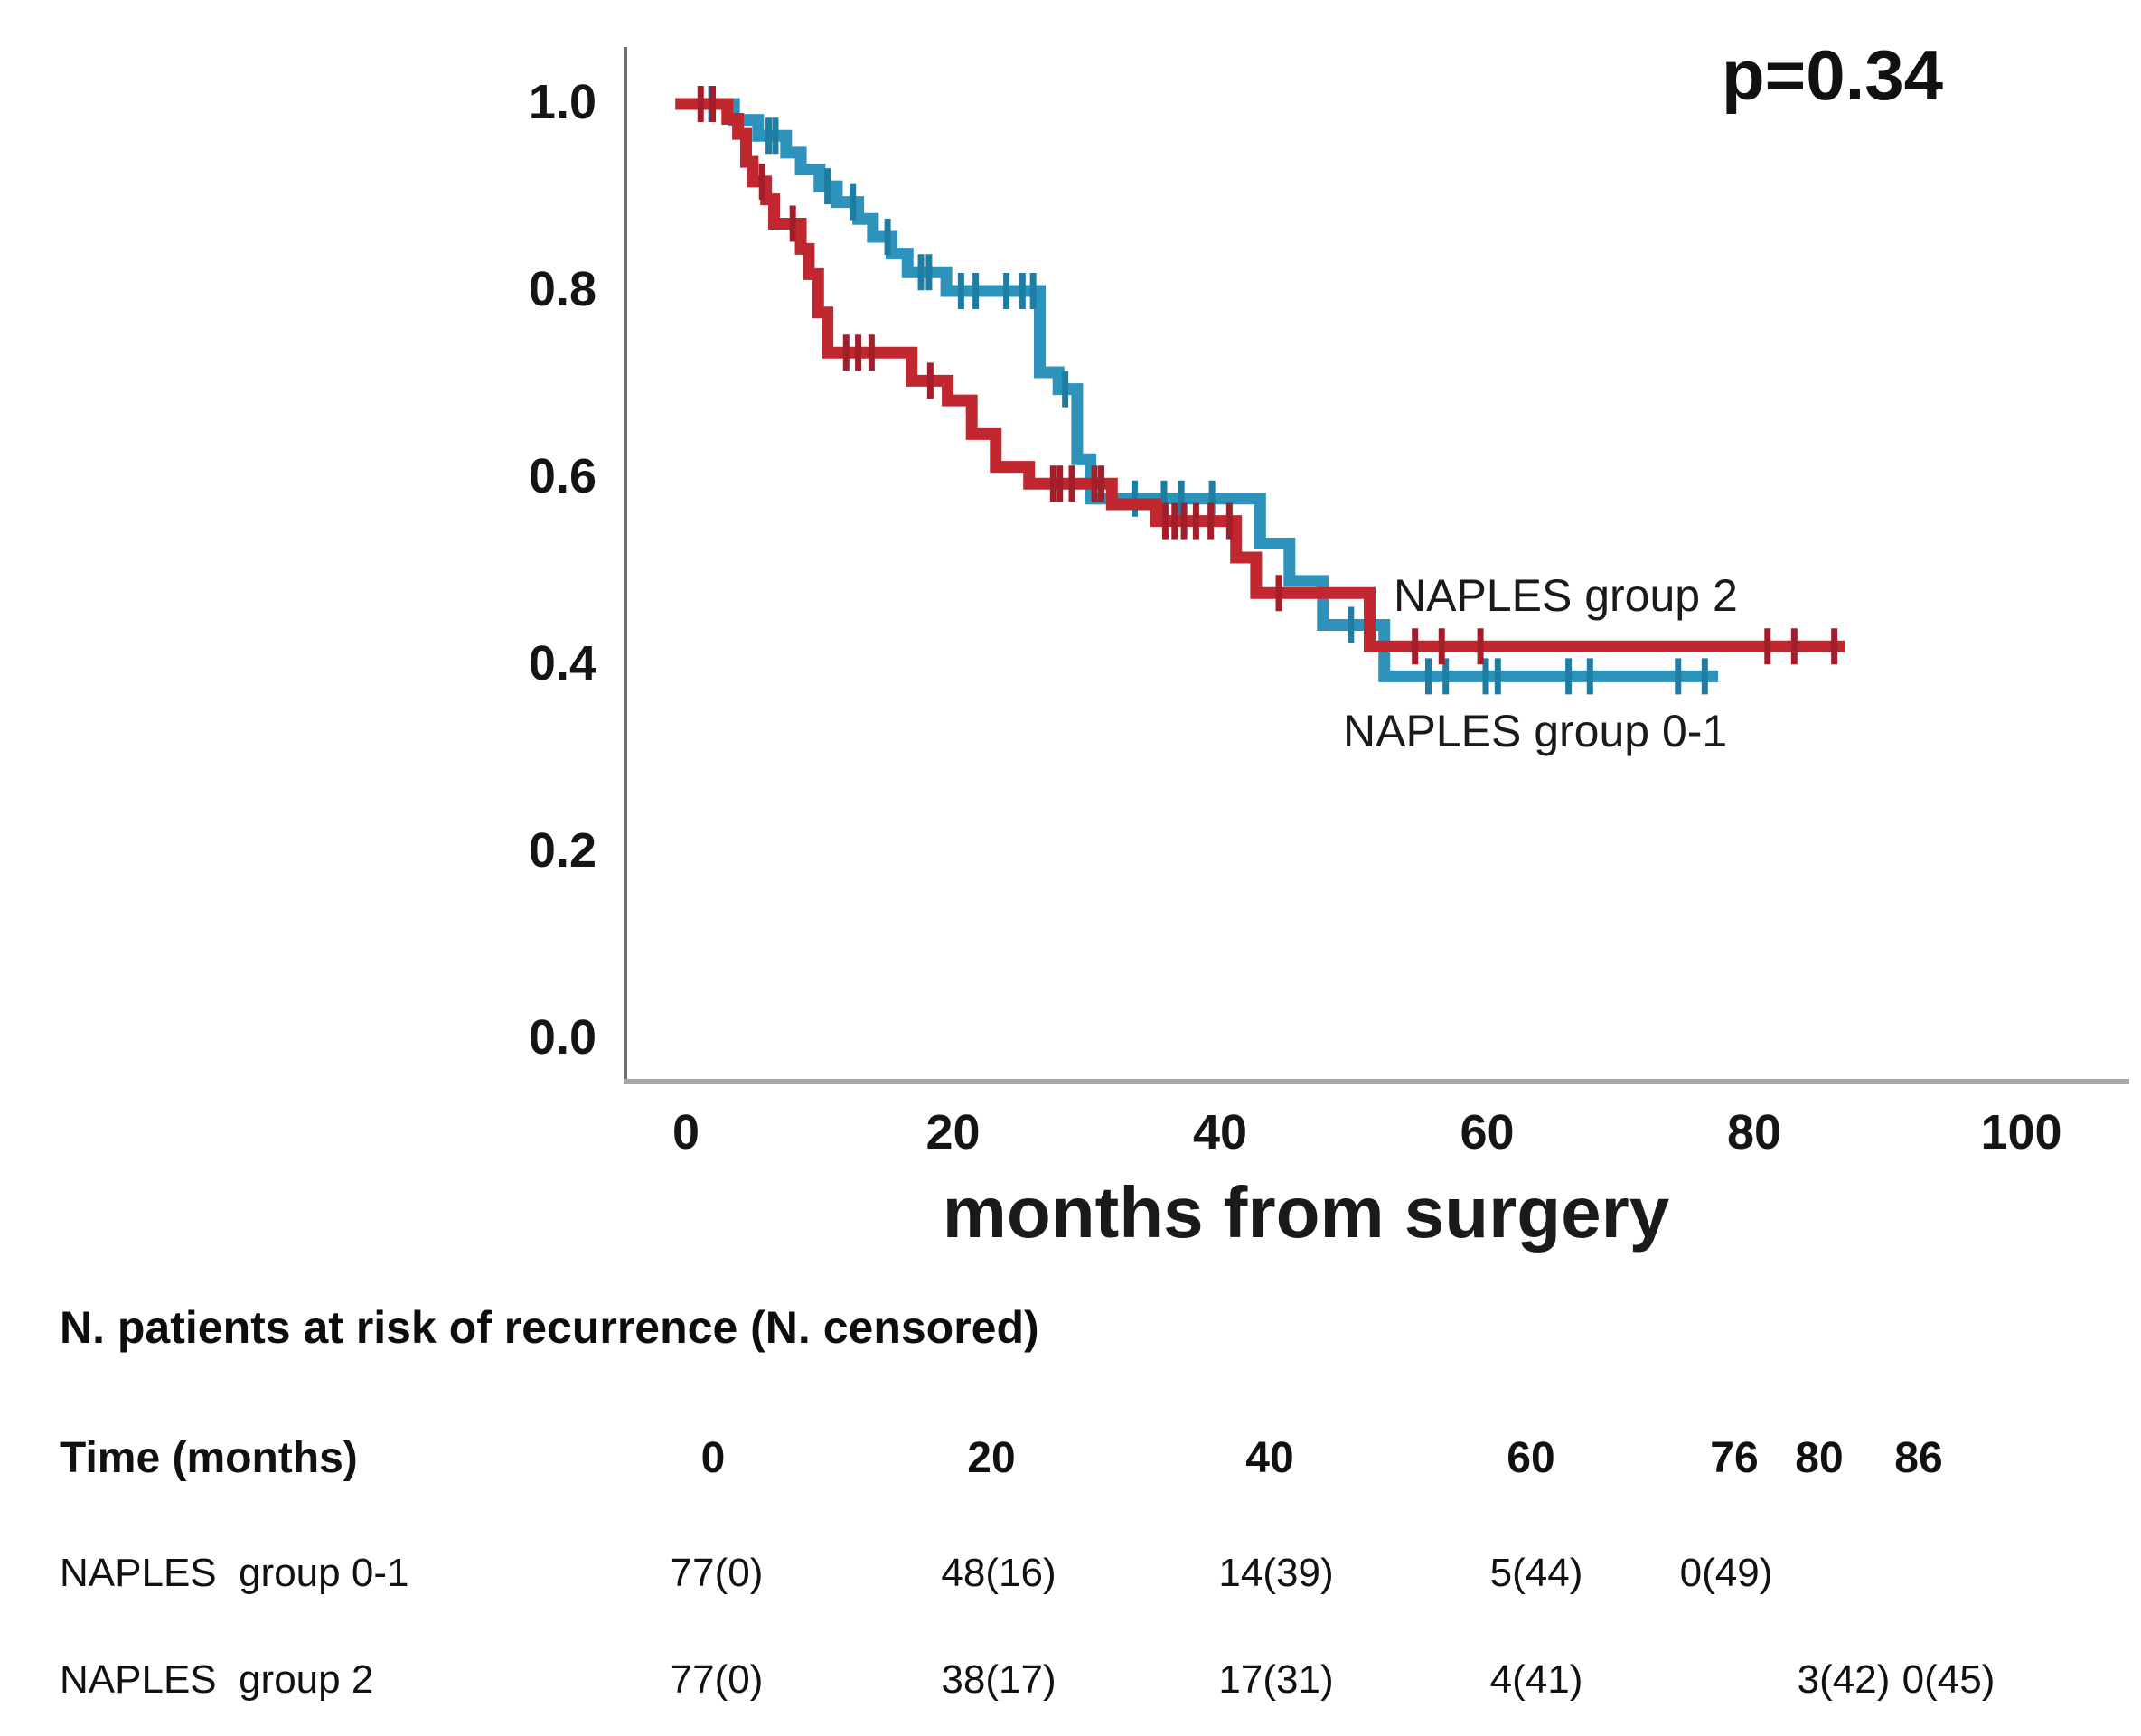  Describe the element at coordinates (1487, 1132) in the screenshot. I see `x-tick-label: 60` at that location.